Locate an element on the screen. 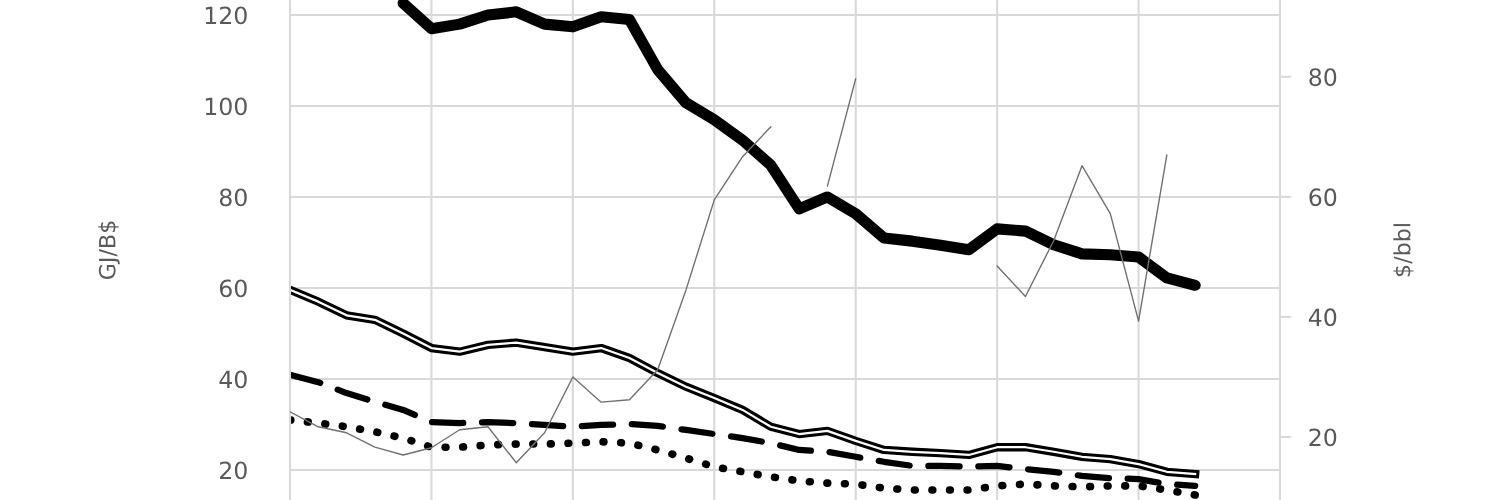 Image resolution: width=1500 pixels, height=500 pixels. y-tick-label: 120 is located at coordinates (226, 15).